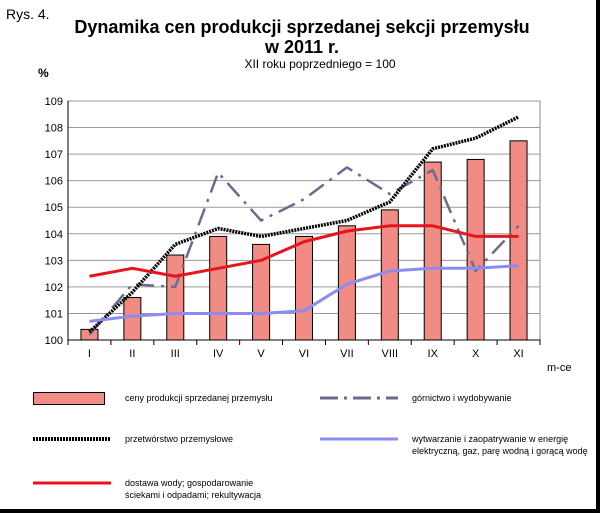 The image size is (600, 513). I want to click on legend-label-mining: górnictwo i wydobywanie, so click(462, 398).